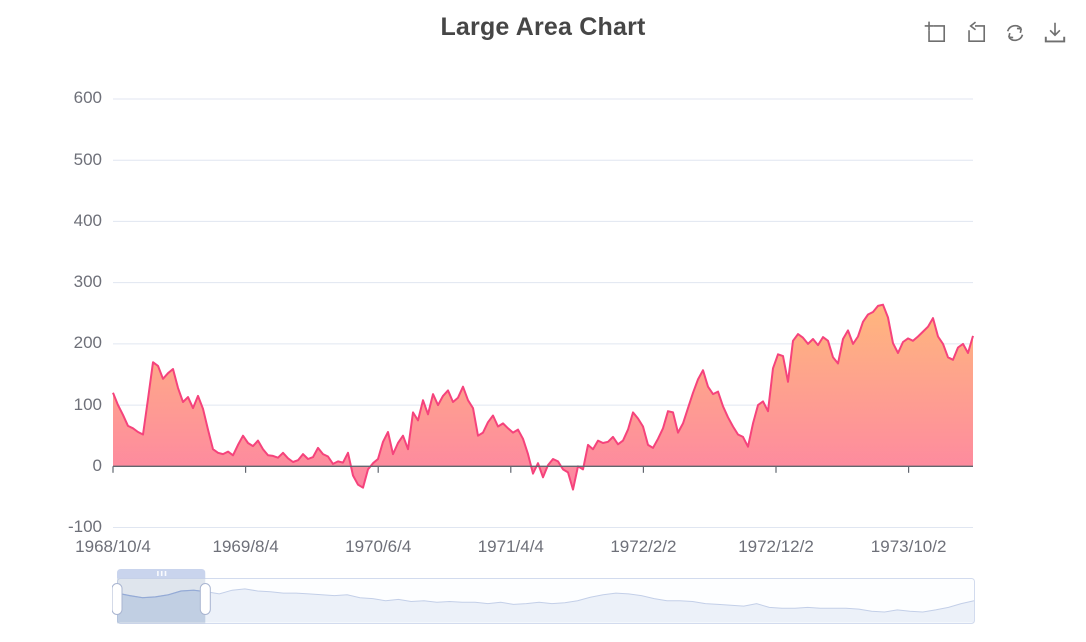 The image size is (1086, 642). What do you see at coordinates (643, 546) in the screenshot?
I see `x-axis-label: 1972/2/2` at bounding box center [643, 546].